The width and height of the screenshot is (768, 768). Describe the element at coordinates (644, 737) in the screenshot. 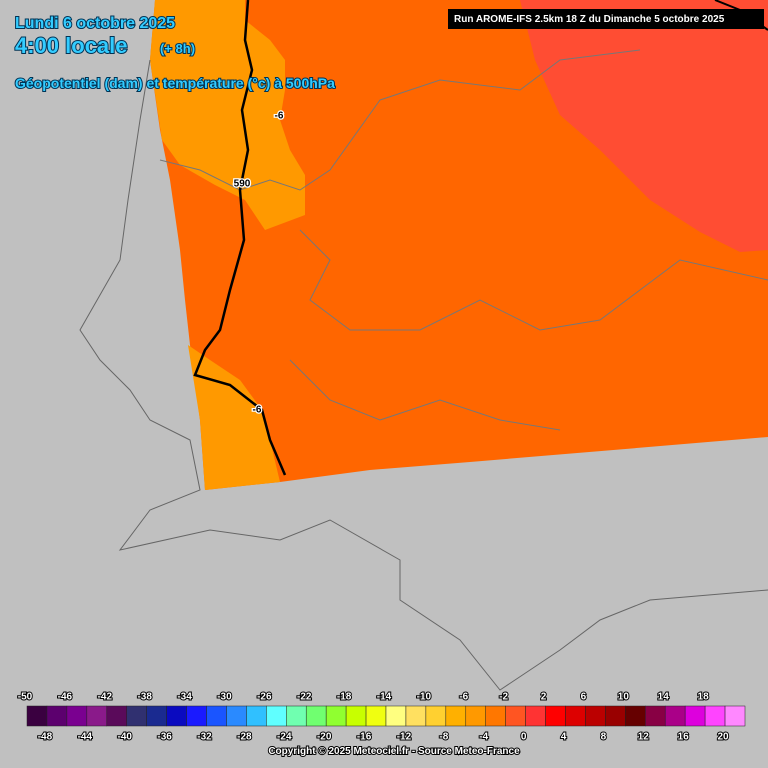

I see `colorbar-label: 12` at that location.